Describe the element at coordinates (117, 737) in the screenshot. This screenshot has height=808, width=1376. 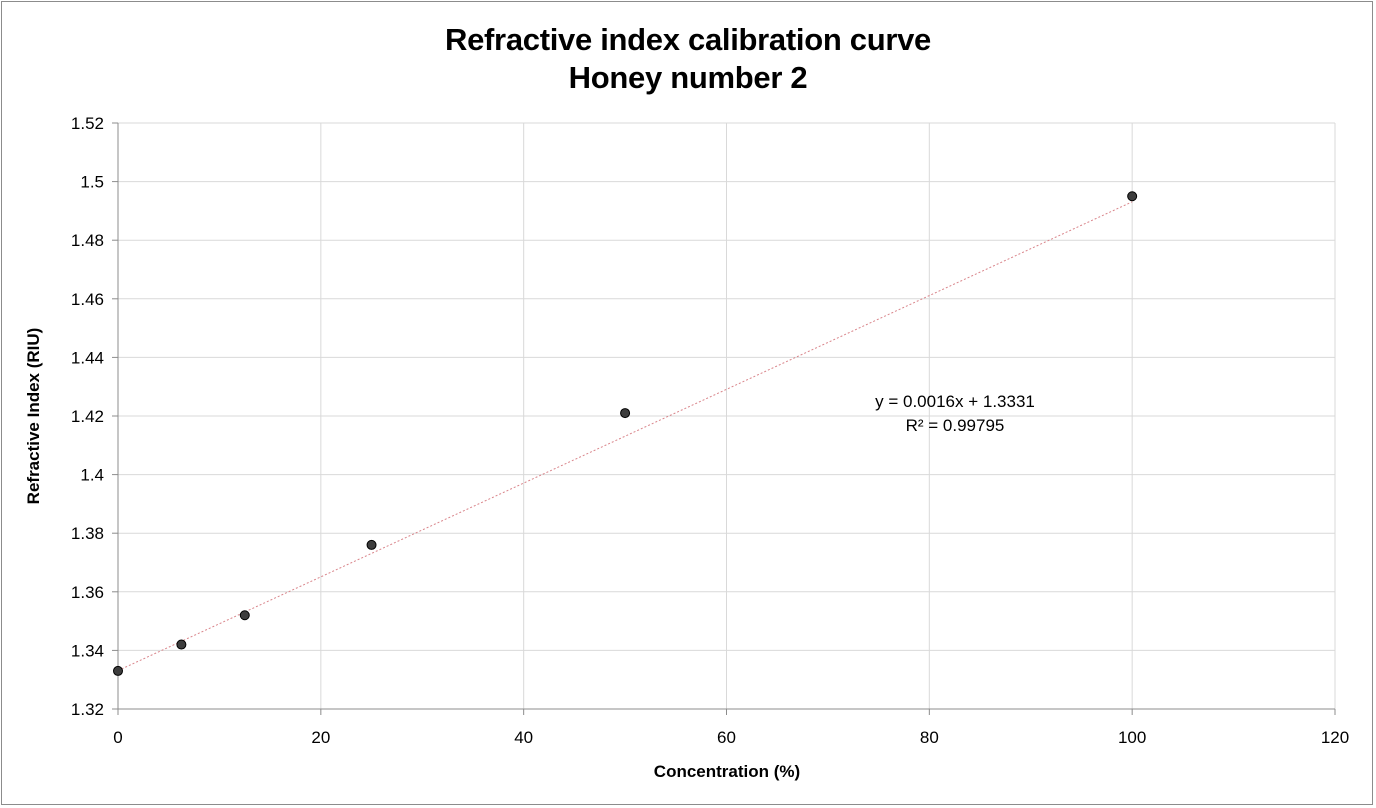
I see `x-tick-label: 0` at that location.